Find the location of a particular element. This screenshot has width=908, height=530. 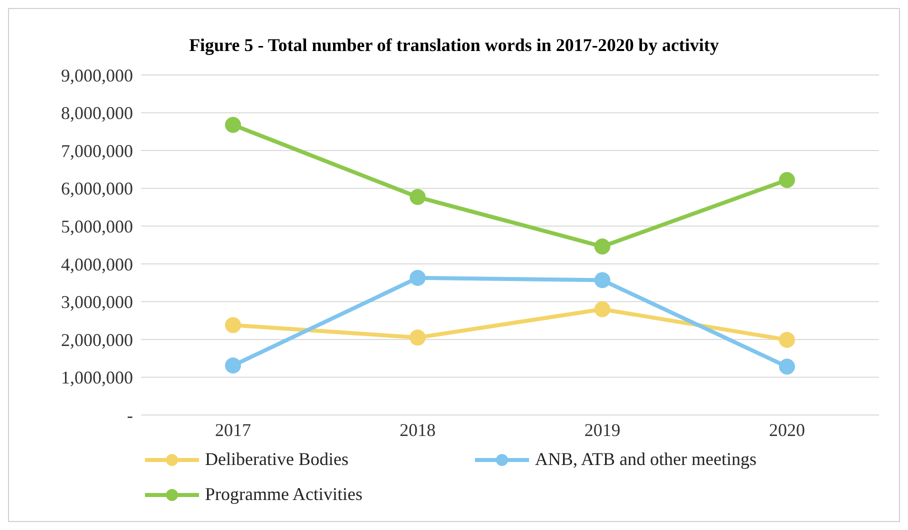

chart-title: Figure 5 - Total number of translation words in 2017-2020 by activity is located at coordinates (454, 46).